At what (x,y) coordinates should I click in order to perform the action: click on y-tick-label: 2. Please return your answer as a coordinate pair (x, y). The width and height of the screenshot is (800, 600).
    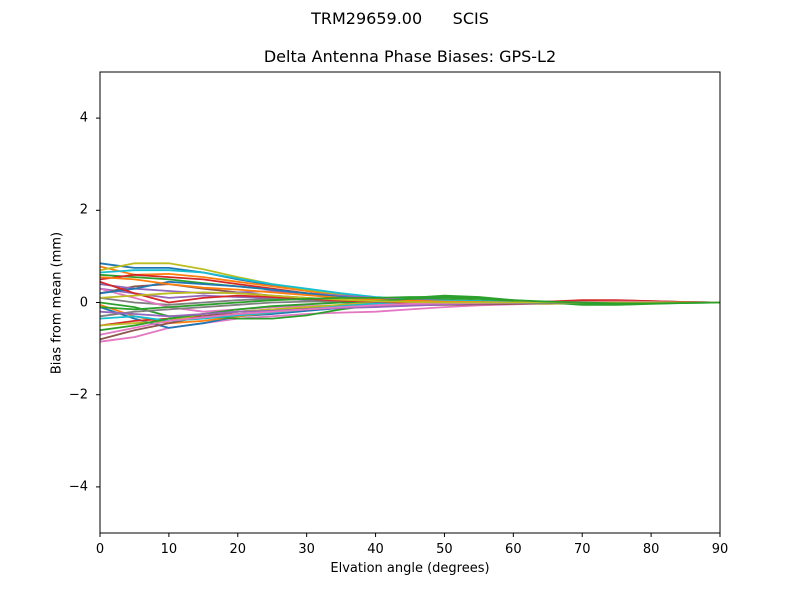
    Looking at the image, I should click on (83, 210).